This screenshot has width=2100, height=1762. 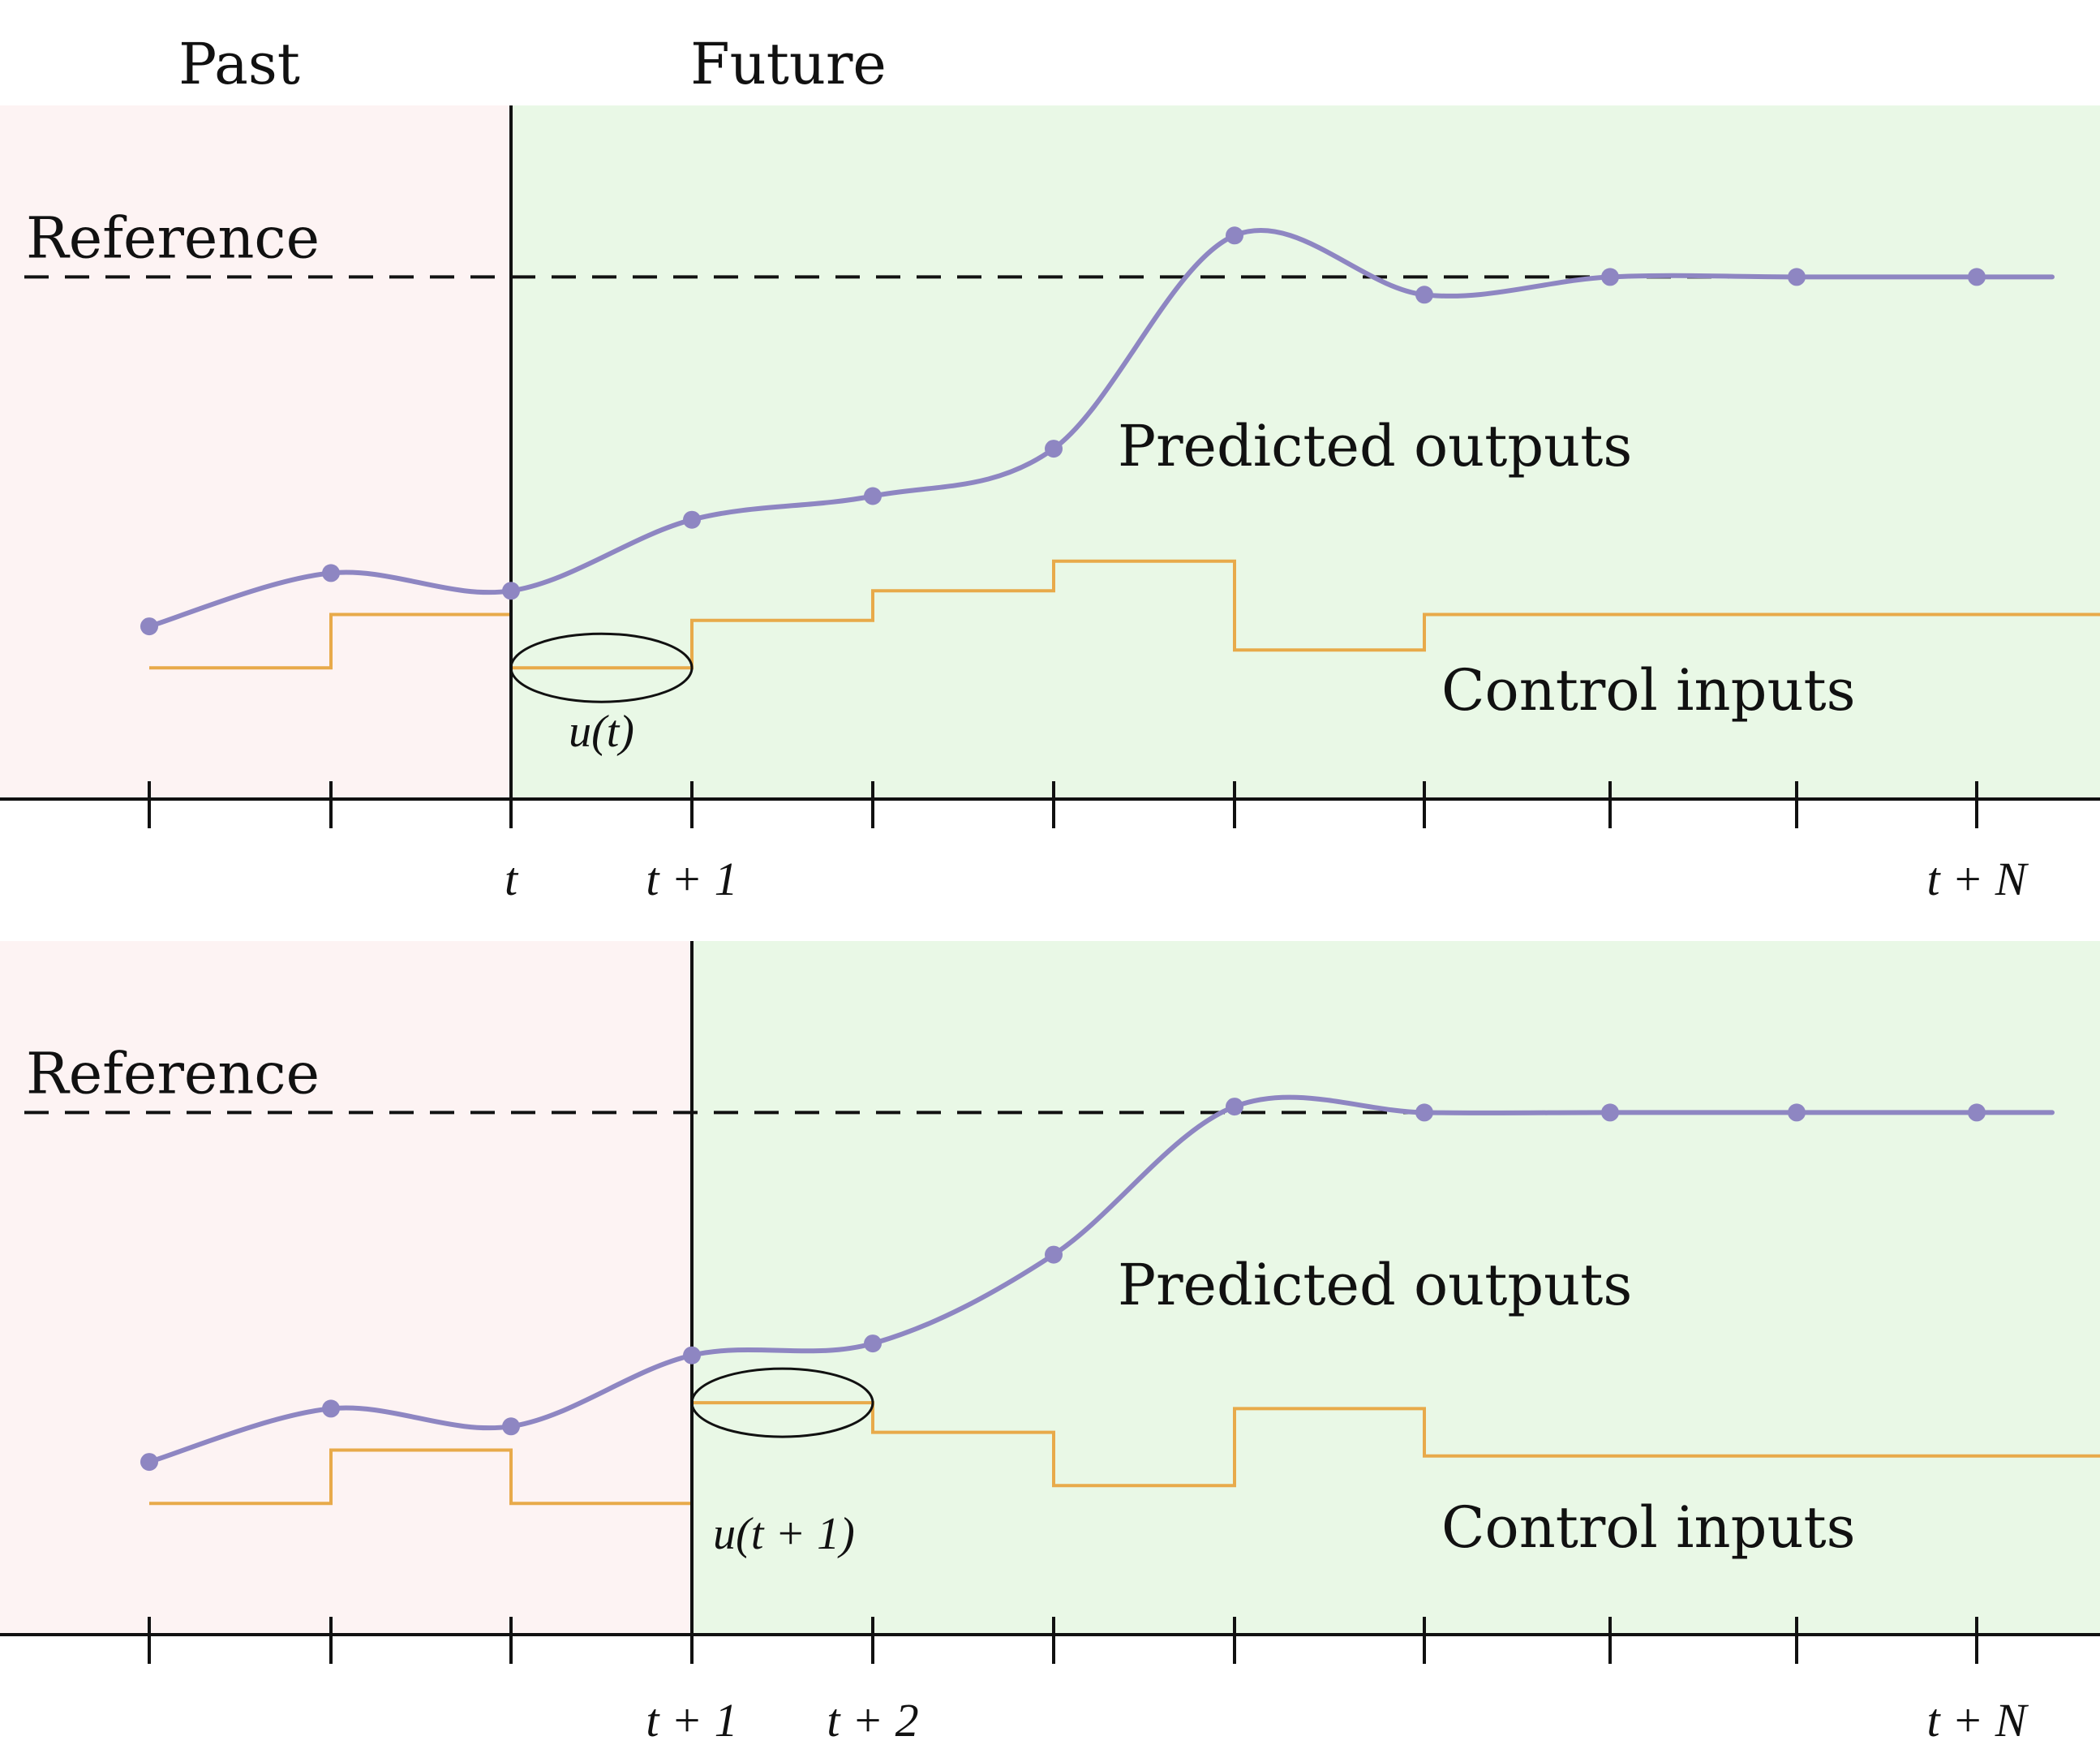 I want to click on tick-label: t + 2, so click(x=872, y=1720).